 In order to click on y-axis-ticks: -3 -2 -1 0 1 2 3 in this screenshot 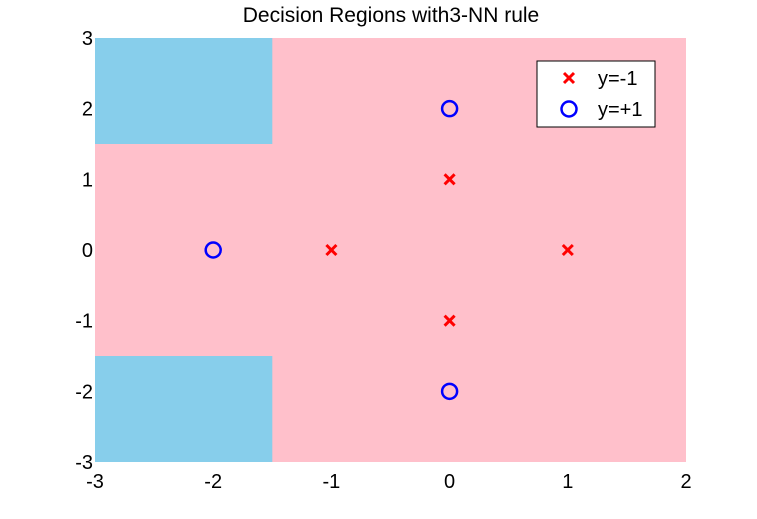, I will do `click(84, 251)`.